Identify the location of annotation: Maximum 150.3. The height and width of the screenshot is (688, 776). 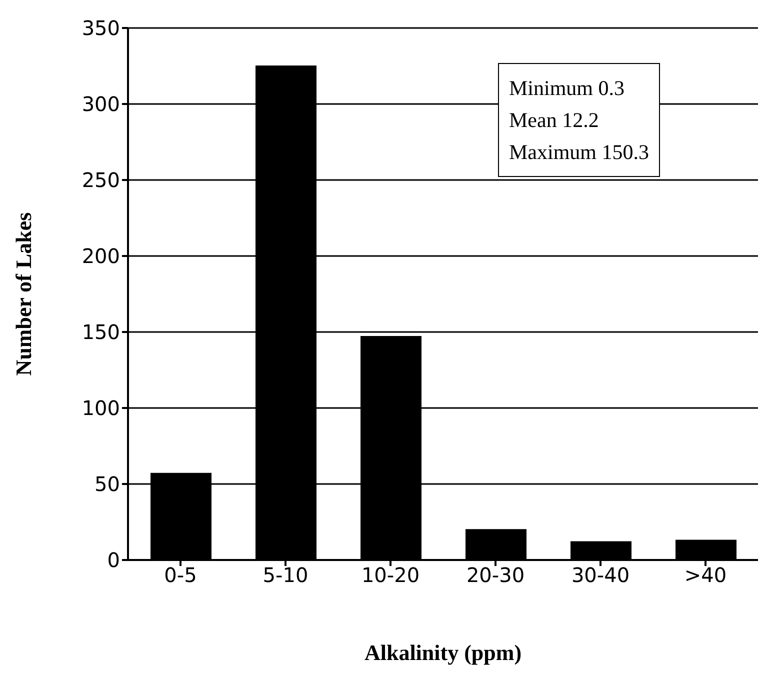
(579, 152).